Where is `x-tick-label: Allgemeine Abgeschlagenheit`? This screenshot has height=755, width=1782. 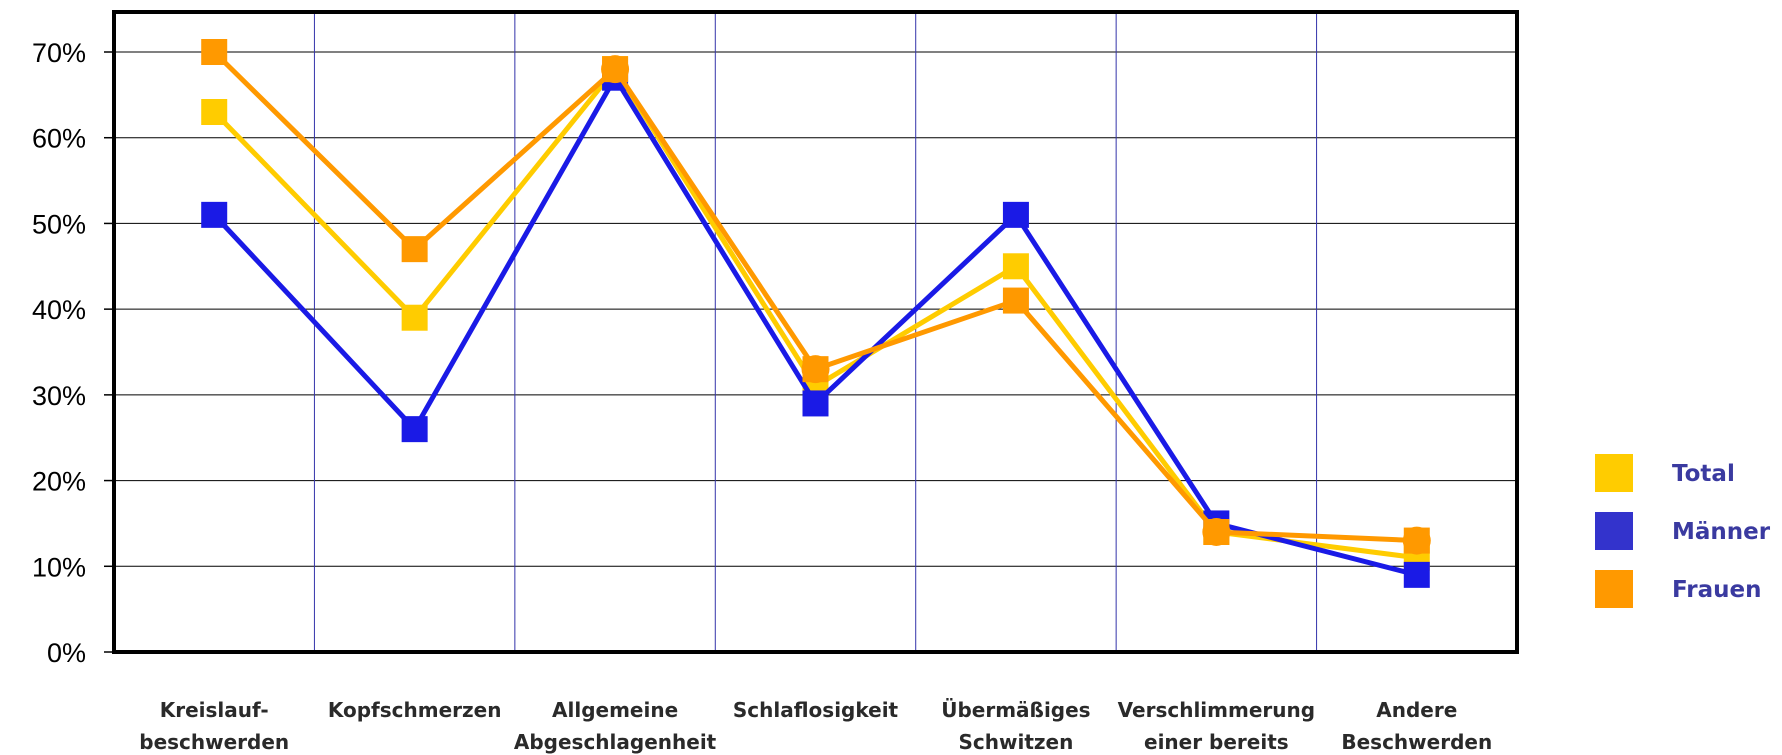
x-tick-label: Allgemeine Abgeschlagenheit is located at coordinates (615, 726).